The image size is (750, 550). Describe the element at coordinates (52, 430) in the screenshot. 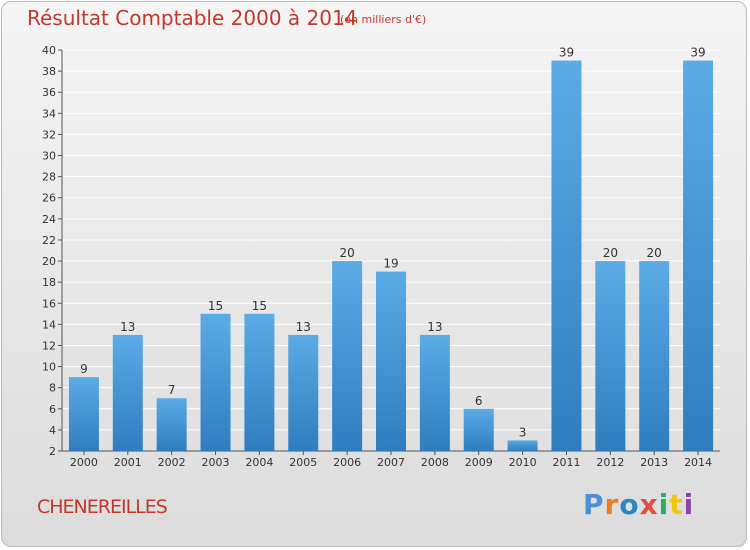

I see `y-tick-label: 4` at that location.